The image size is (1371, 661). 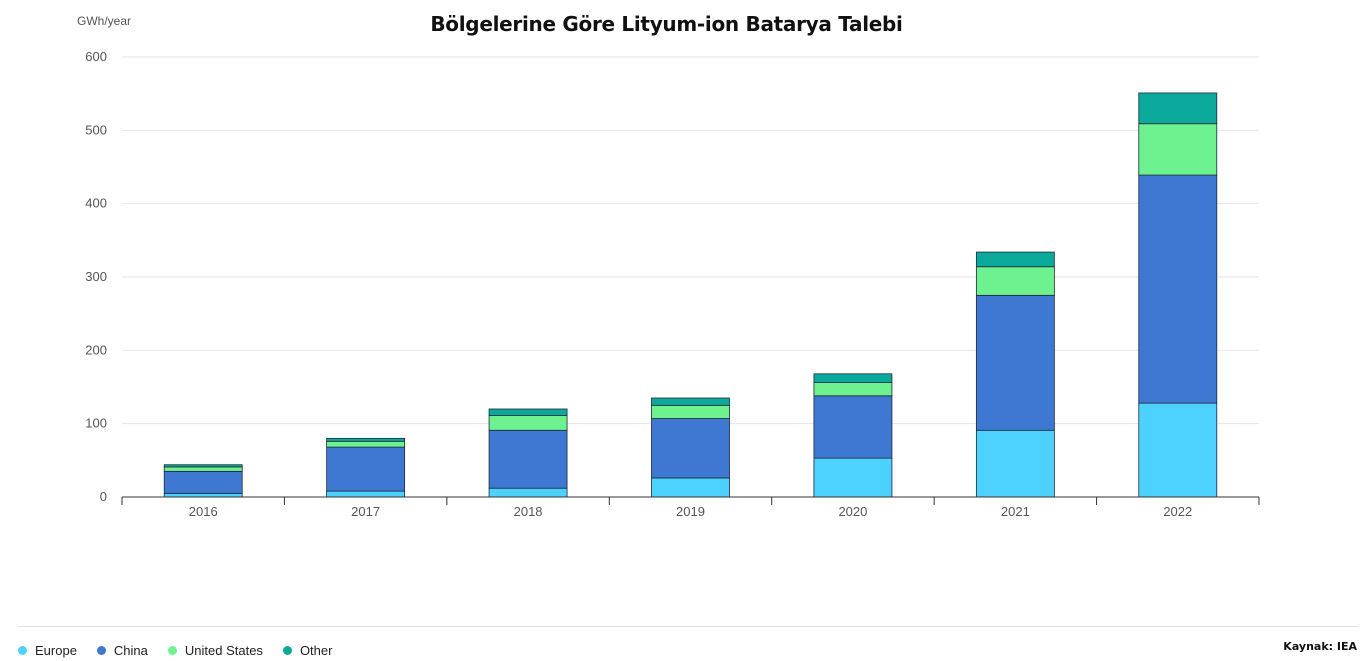 I want to click on legend-swatch-europe, so click(x=22, y=650).